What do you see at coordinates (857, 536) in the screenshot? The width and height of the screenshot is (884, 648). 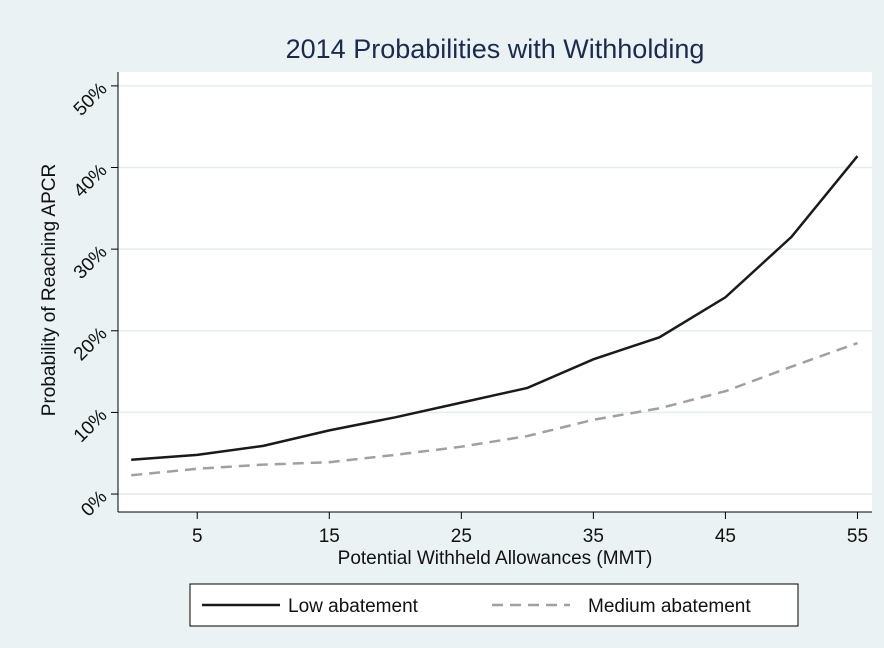 I see `x-tick-label: 55` at bounding box center [857, 536].